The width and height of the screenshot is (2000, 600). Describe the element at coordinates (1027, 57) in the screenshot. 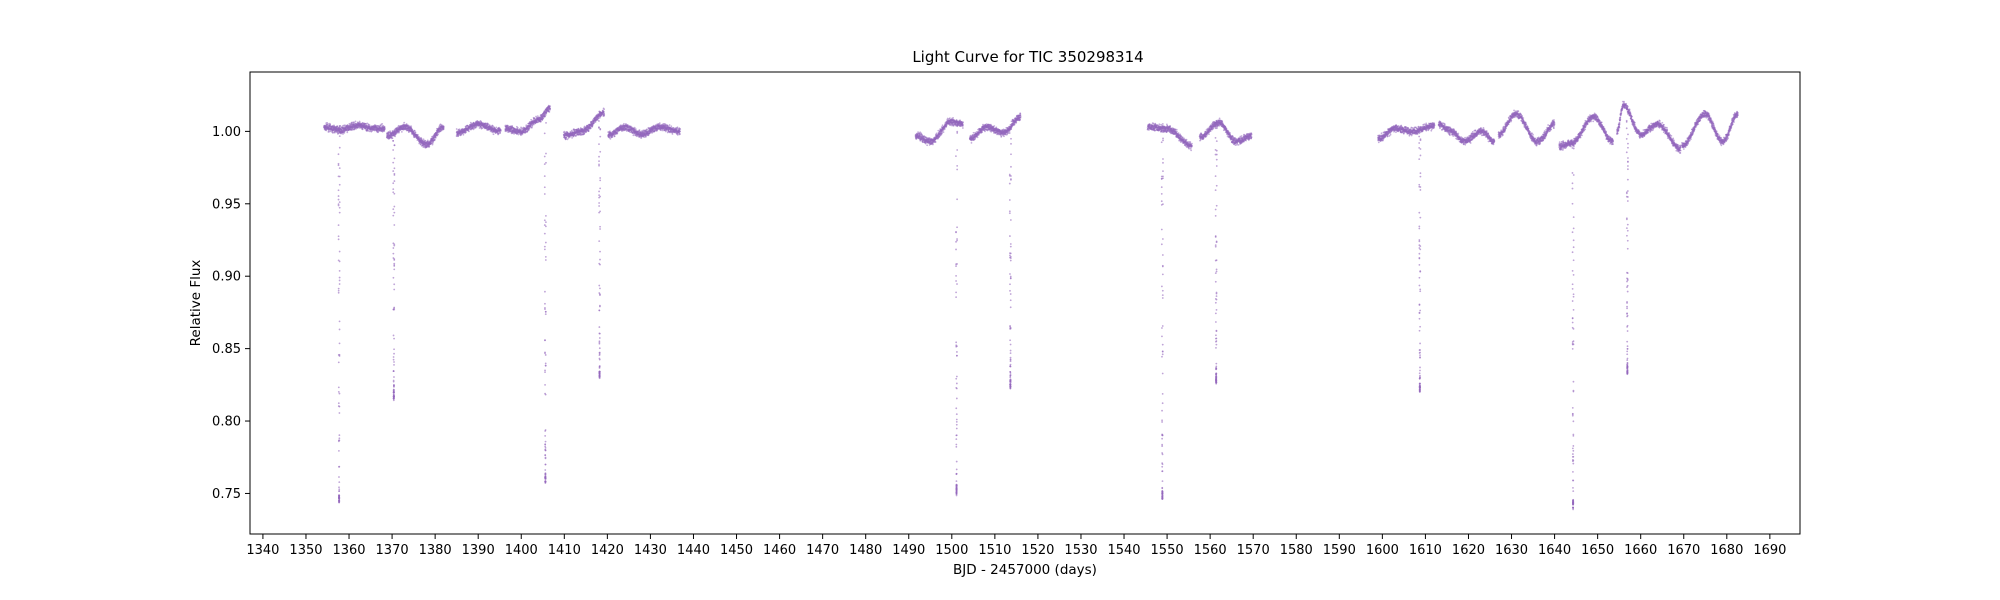

I see `chart-title: Light Curve for TIC 350298314` at that location.